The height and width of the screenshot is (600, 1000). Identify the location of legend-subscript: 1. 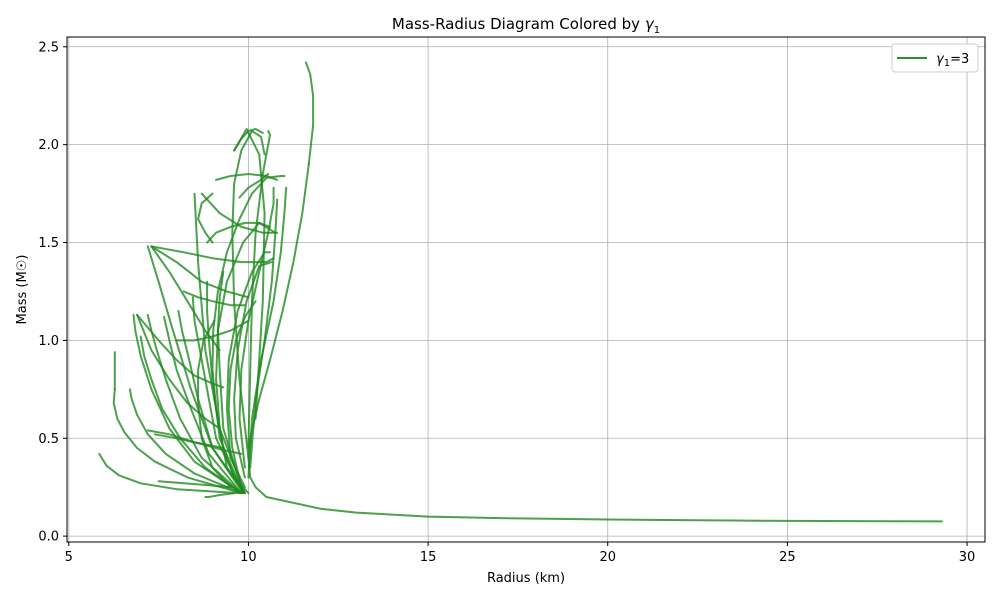
(947, 63).